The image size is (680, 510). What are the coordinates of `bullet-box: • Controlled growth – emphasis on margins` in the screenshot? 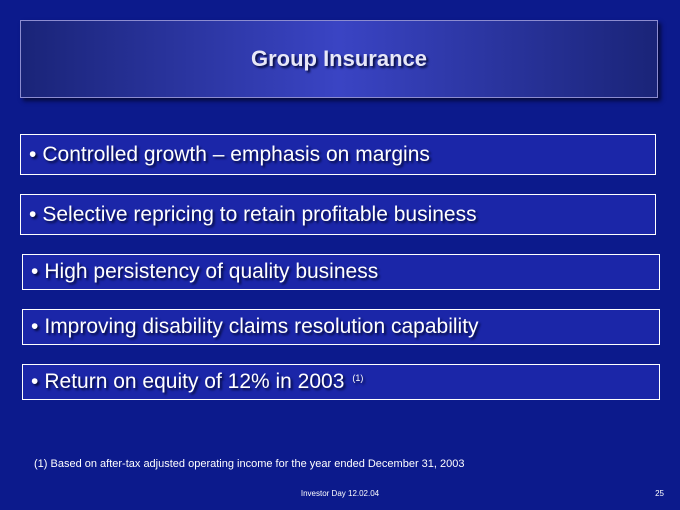 It's located at (338, 154).